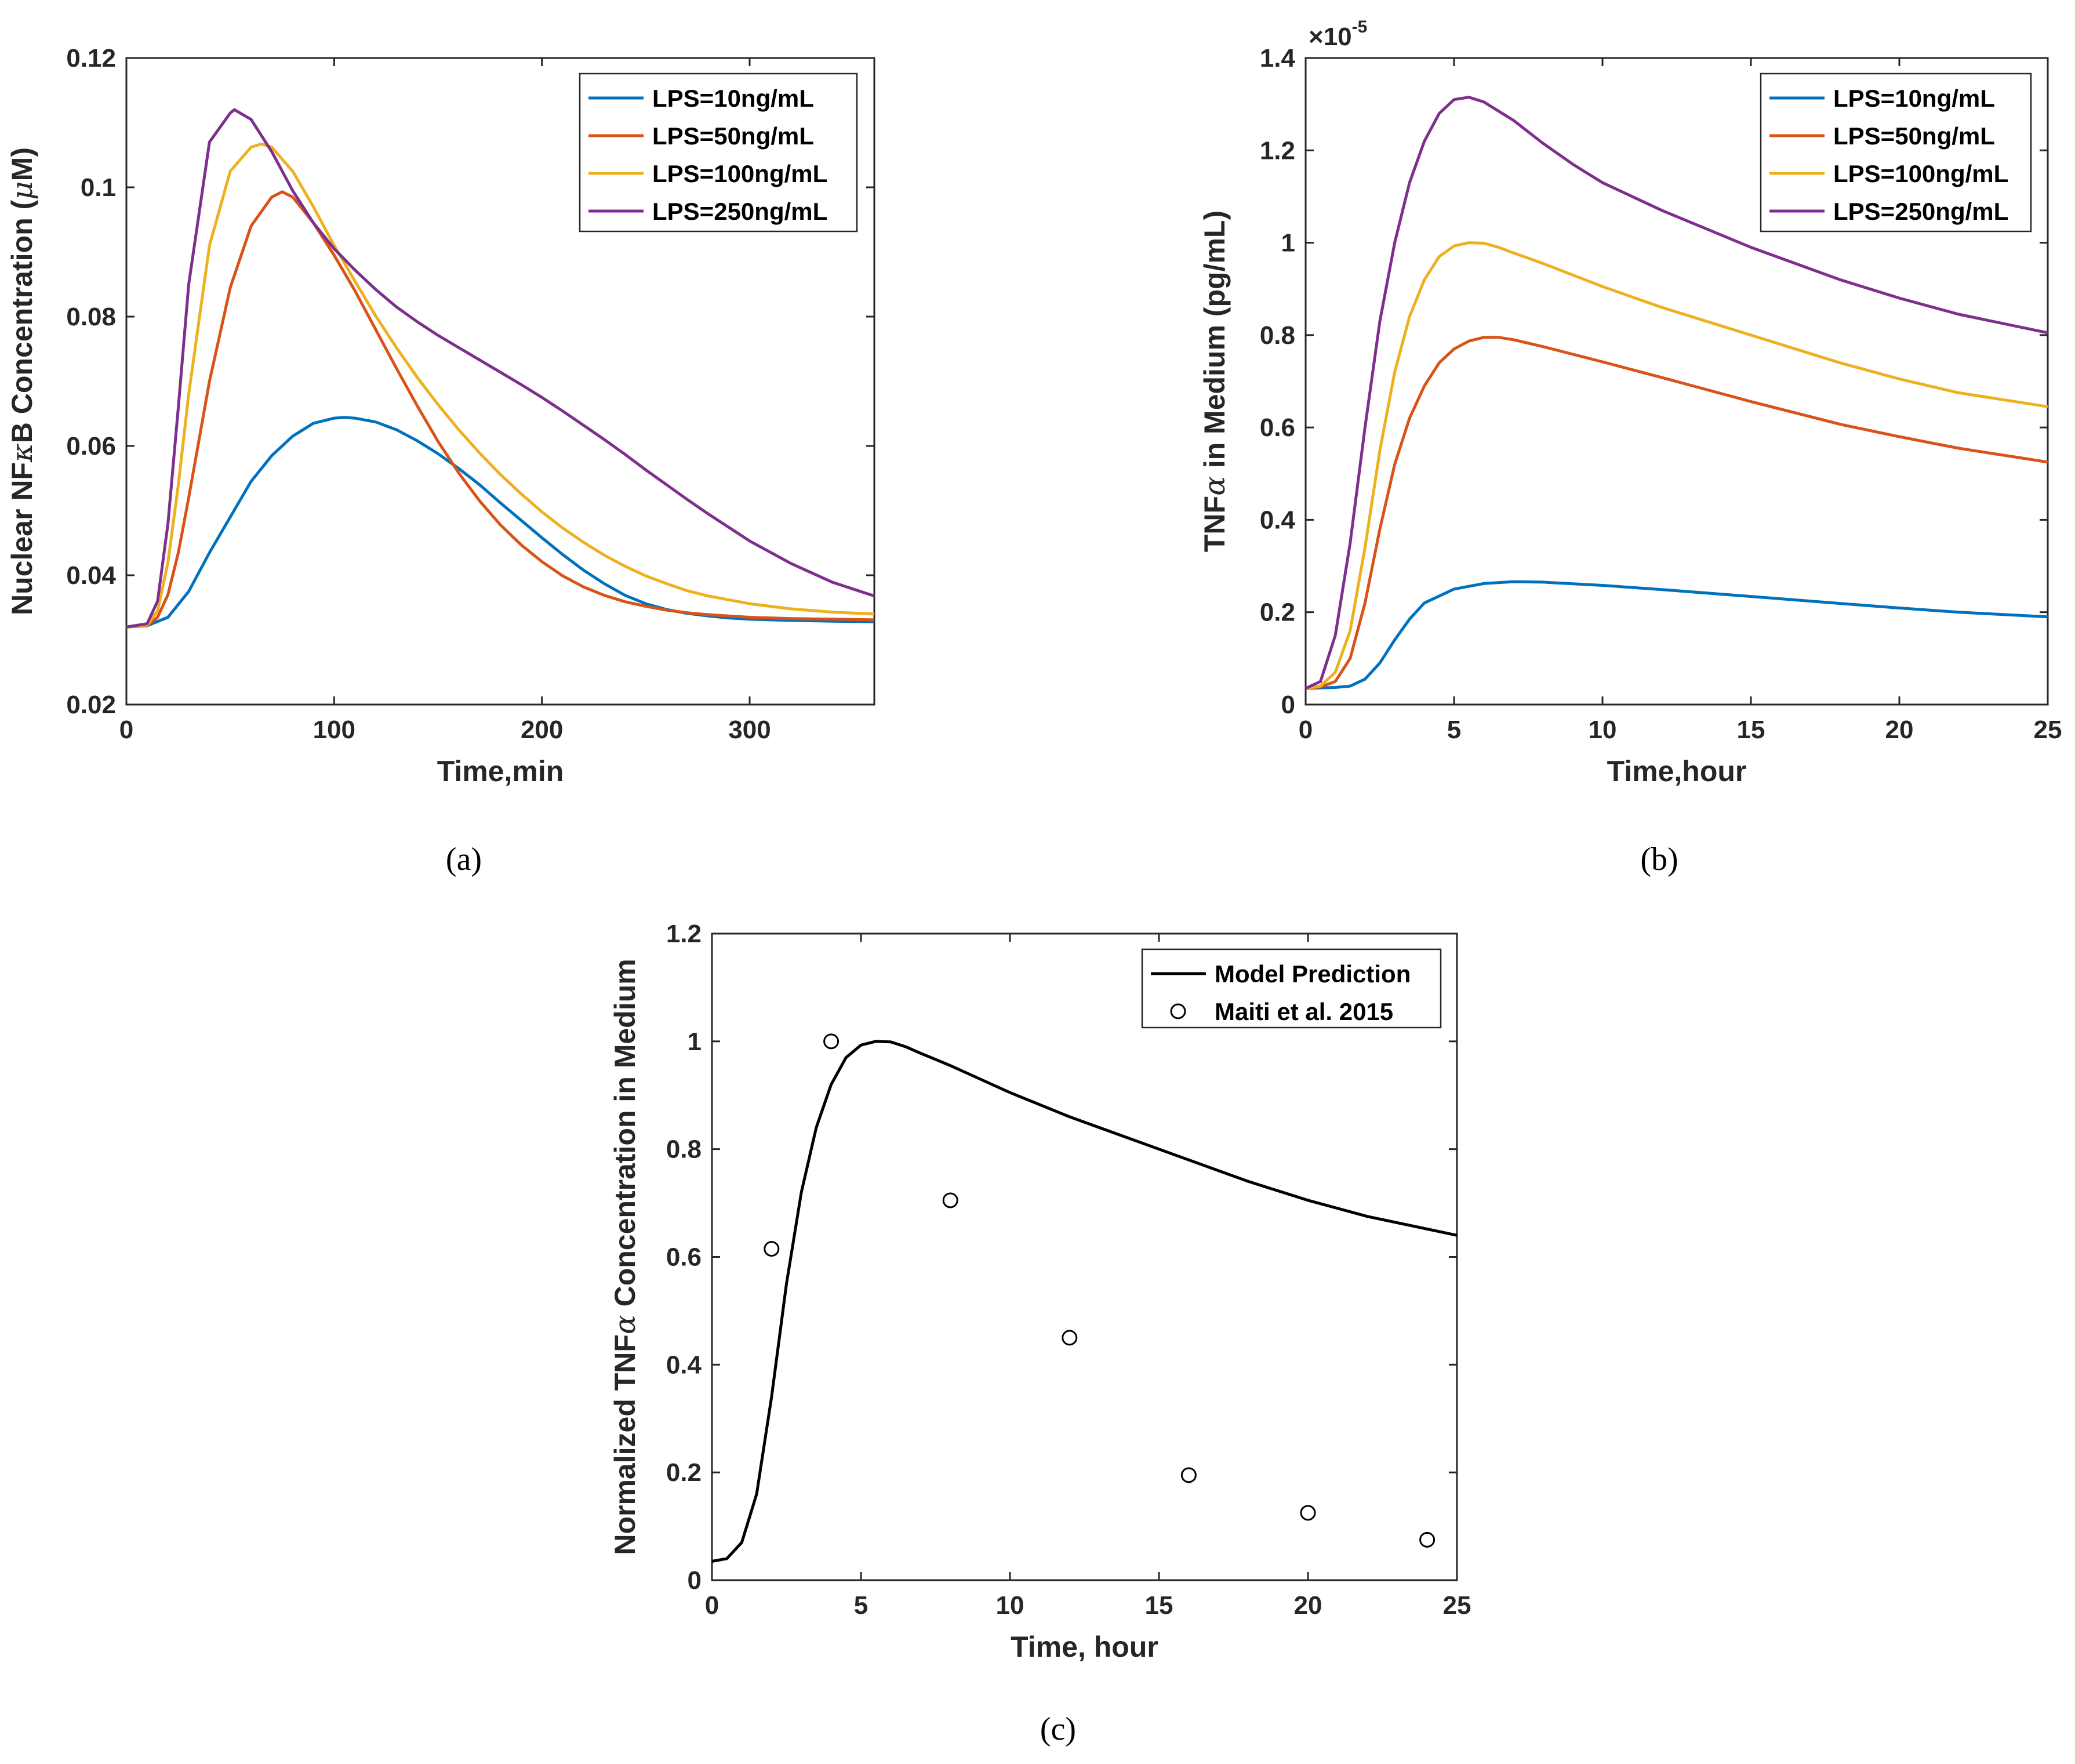 Image resolution: width=2075 pixels, height=1764 pixels. Describe the element at coordinates (91, 317) in the screenshot. I see `y-tick-label: 0.08` at that location.